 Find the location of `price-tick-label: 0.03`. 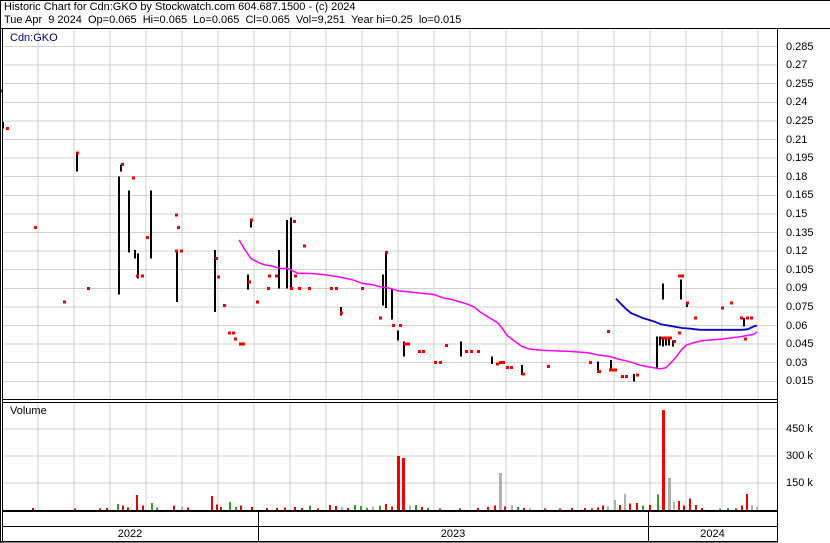

price-tick-label: 0.03 is located at coordinates (797, 362).